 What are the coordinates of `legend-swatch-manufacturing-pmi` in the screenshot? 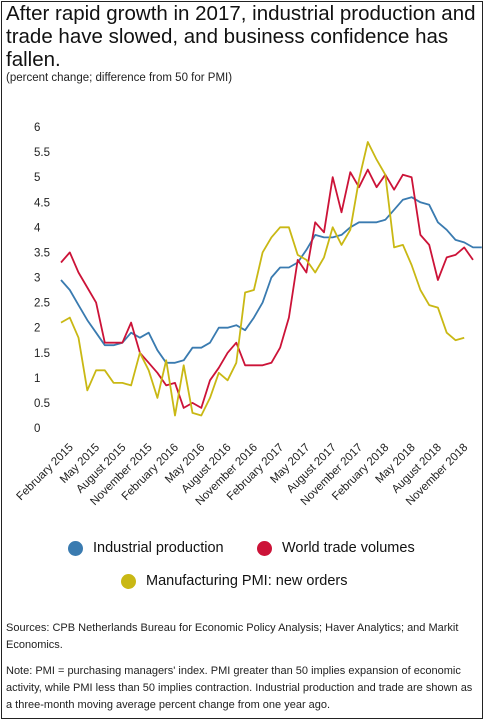 It's located at (128, 581).